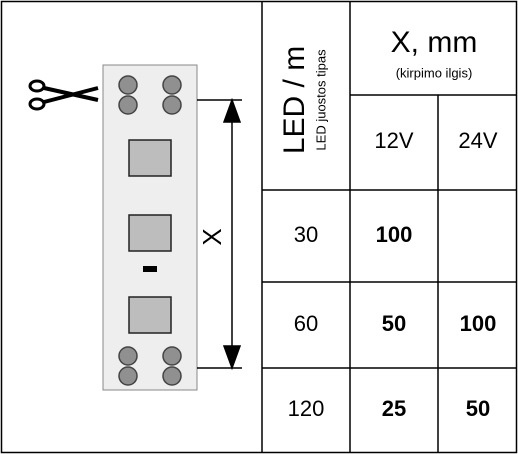  What do you see at coordinates (306, 323) in the screenshot?
I see `led-count: 60` at bounding box center [306, 323].